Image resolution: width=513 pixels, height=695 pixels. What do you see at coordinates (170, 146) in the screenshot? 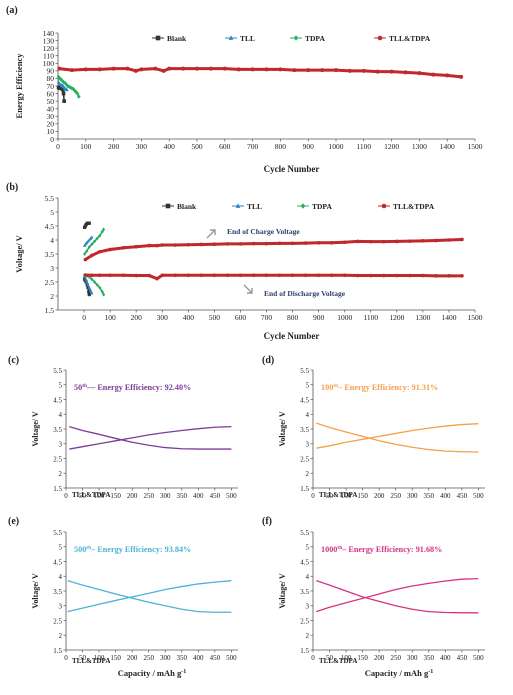
I see `x-tick-label: 400` at bounding box center [170, 146].